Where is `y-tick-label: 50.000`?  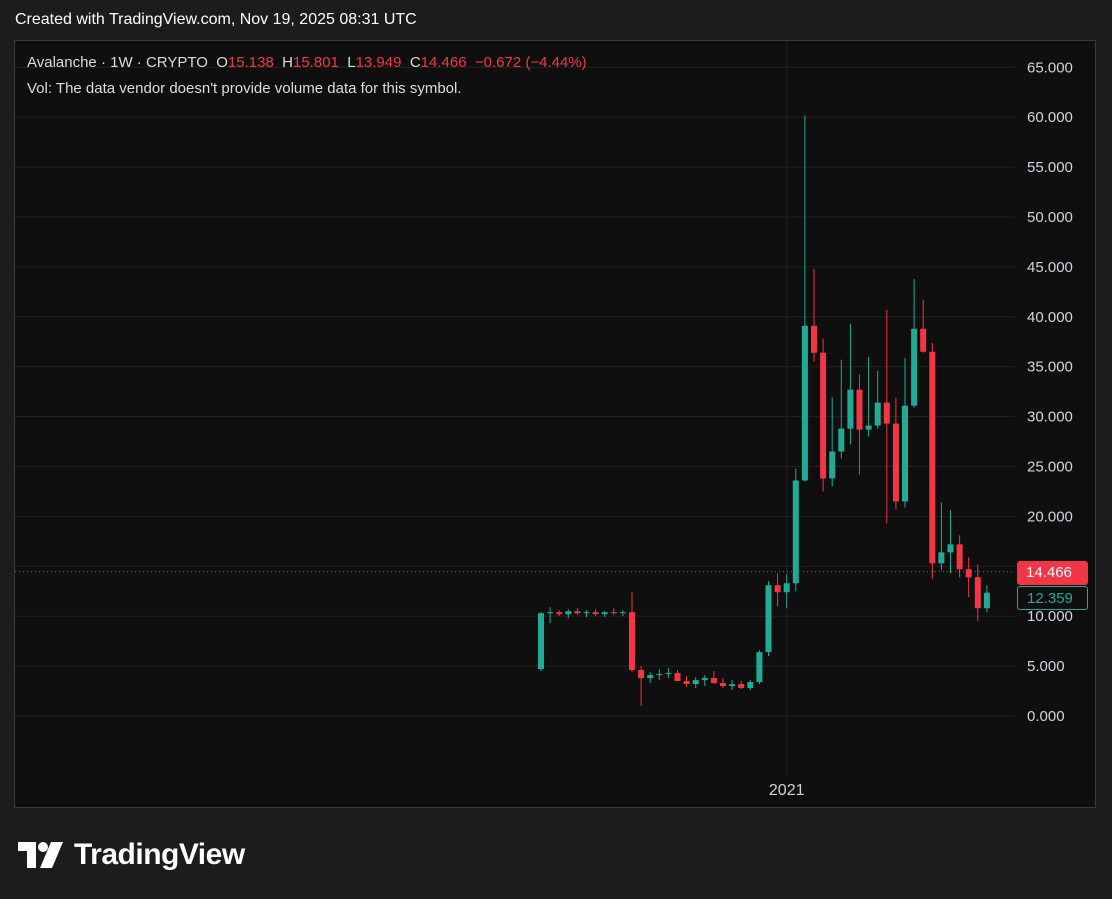 y-tick-label: 50.000 is located at coordinates (1050, 217).